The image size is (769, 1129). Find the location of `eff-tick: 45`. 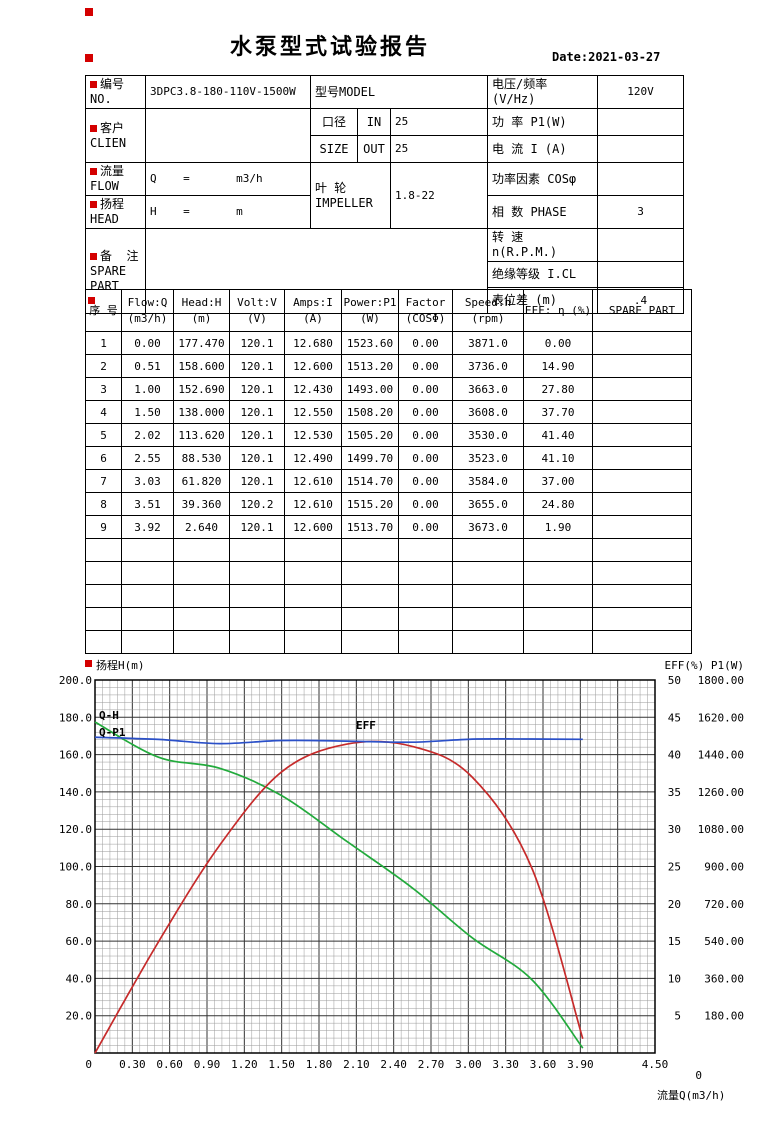

eff-tick: 45 is located at coordinates (674, 717).